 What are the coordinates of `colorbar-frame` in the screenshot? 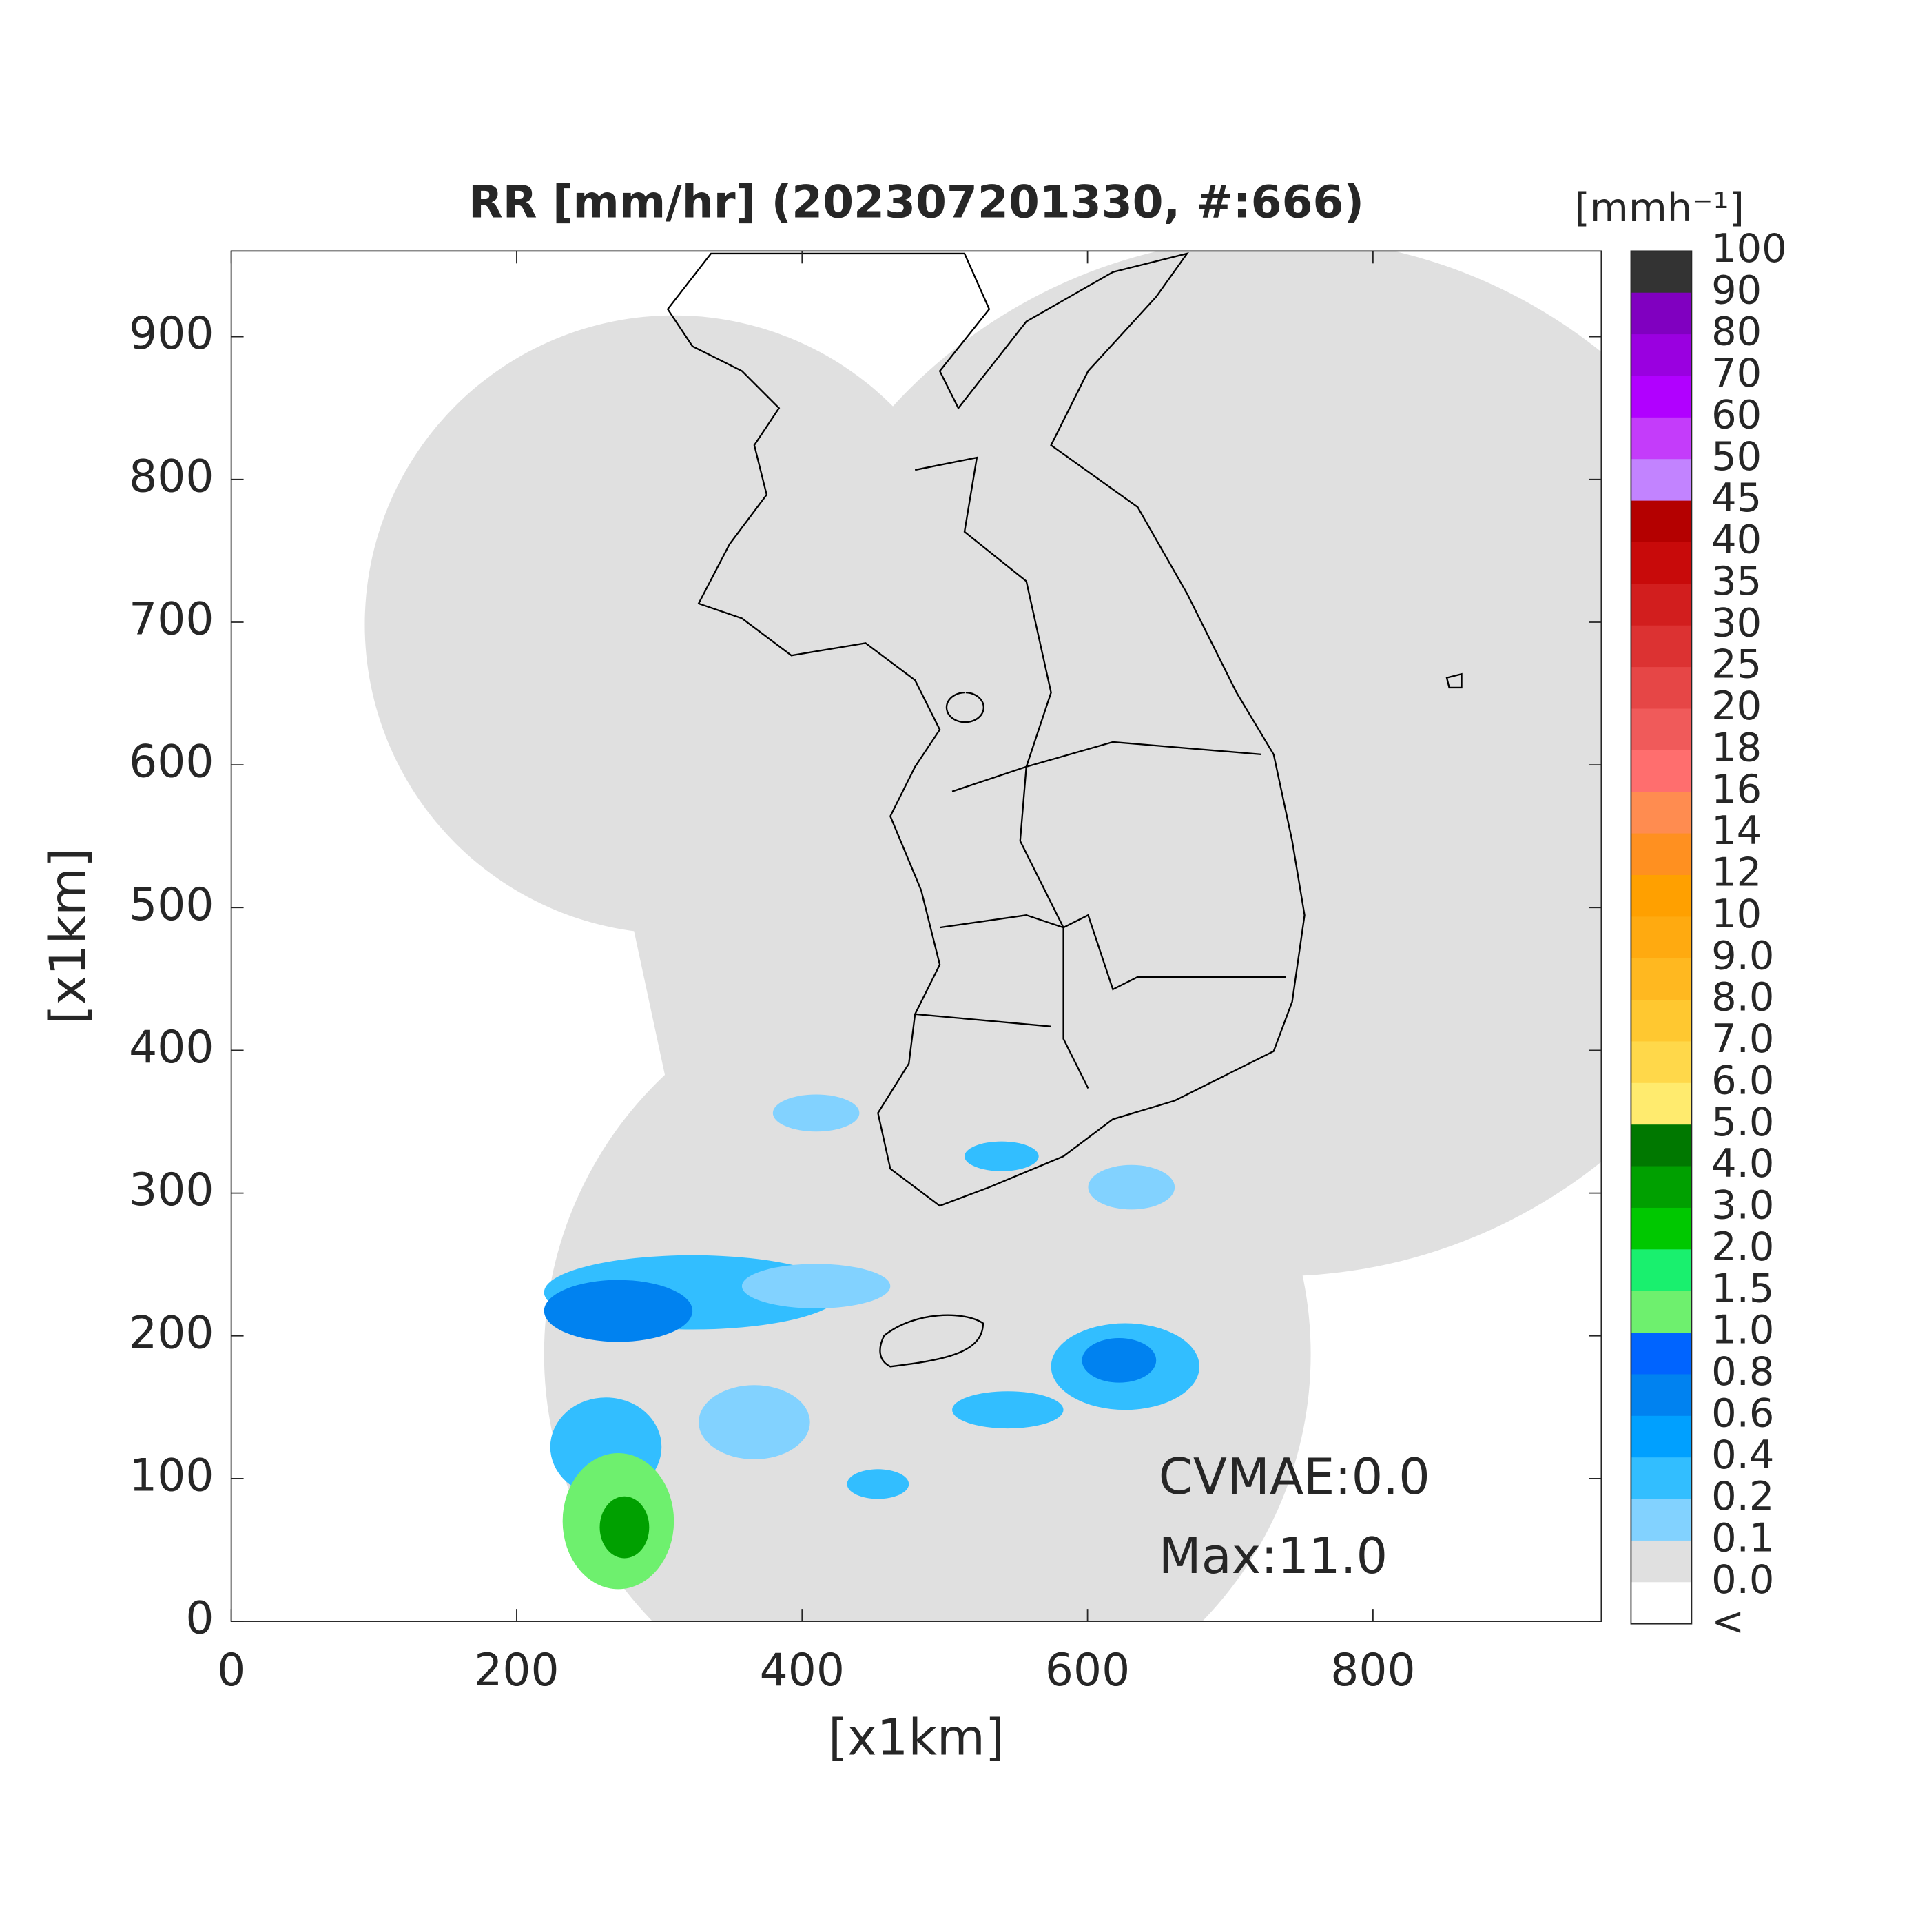 It's located at (1661, 937).